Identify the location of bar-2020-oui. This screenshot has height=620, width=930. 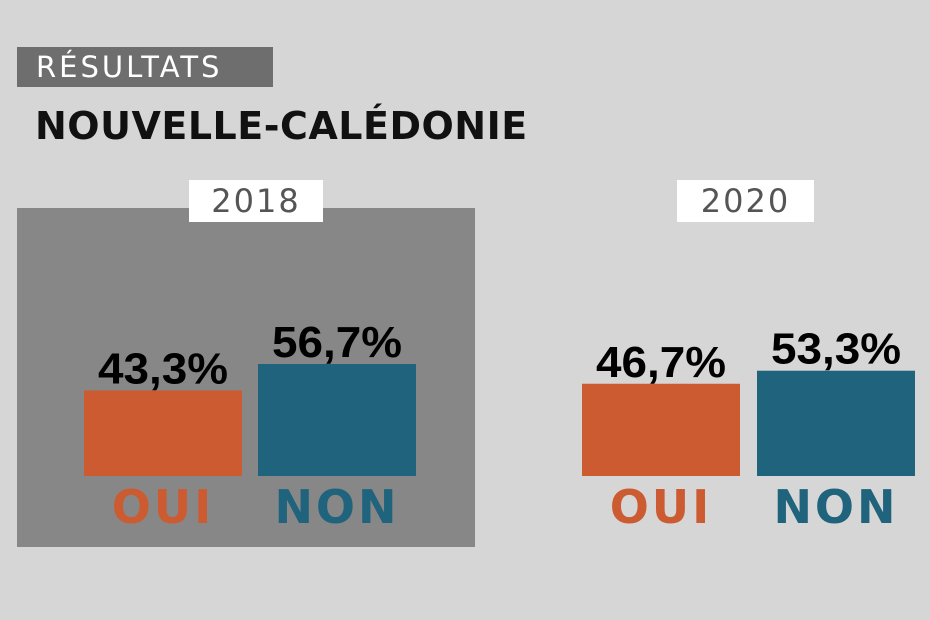
(661, 429).